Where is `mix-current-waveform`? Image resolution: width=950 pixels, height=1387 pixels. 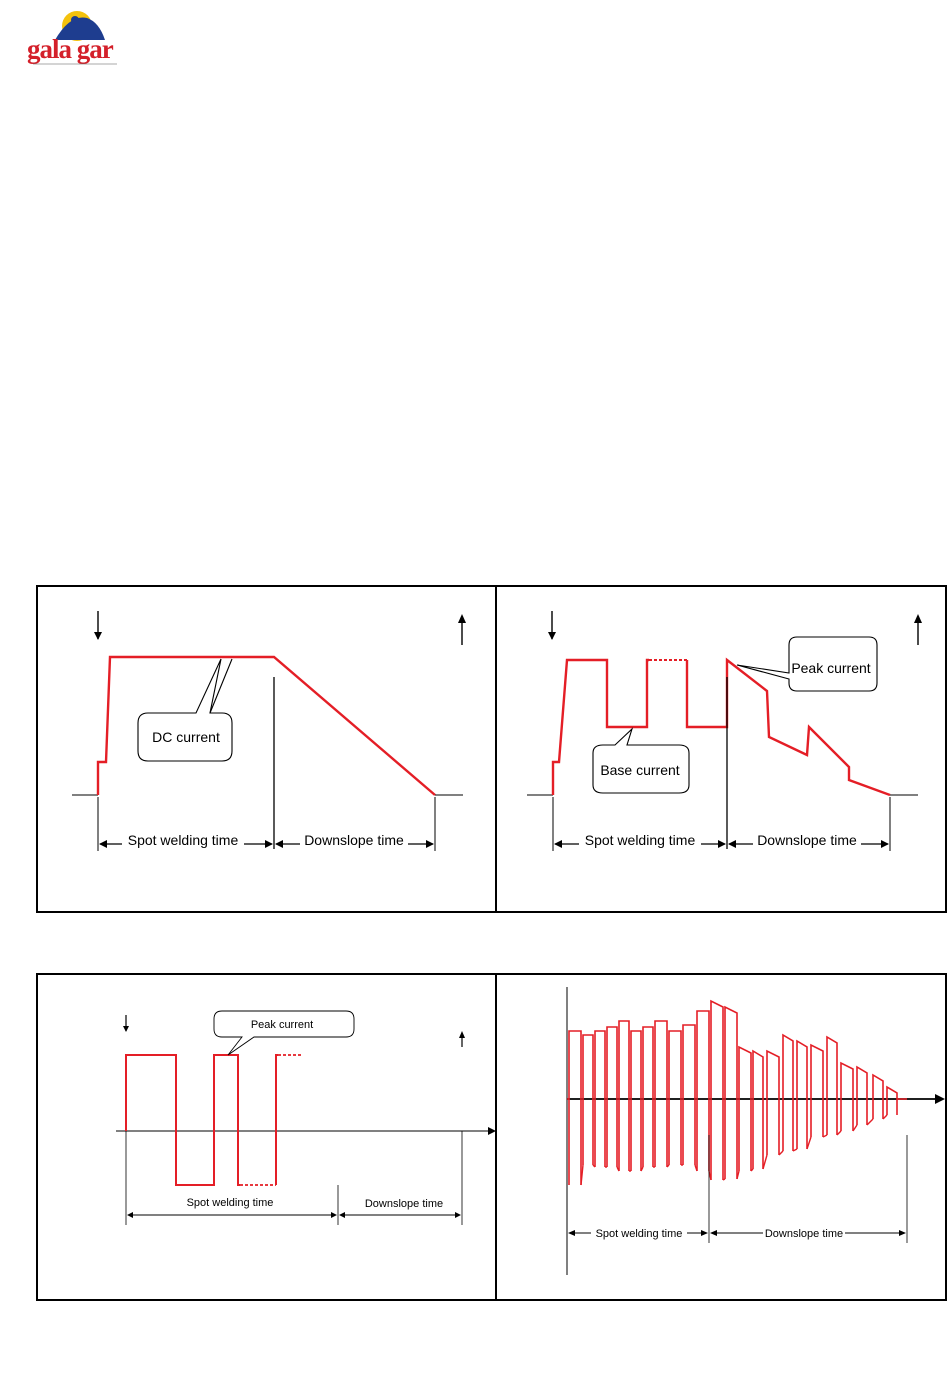 mix-current-waveform is located at coordinates (737, 1092).